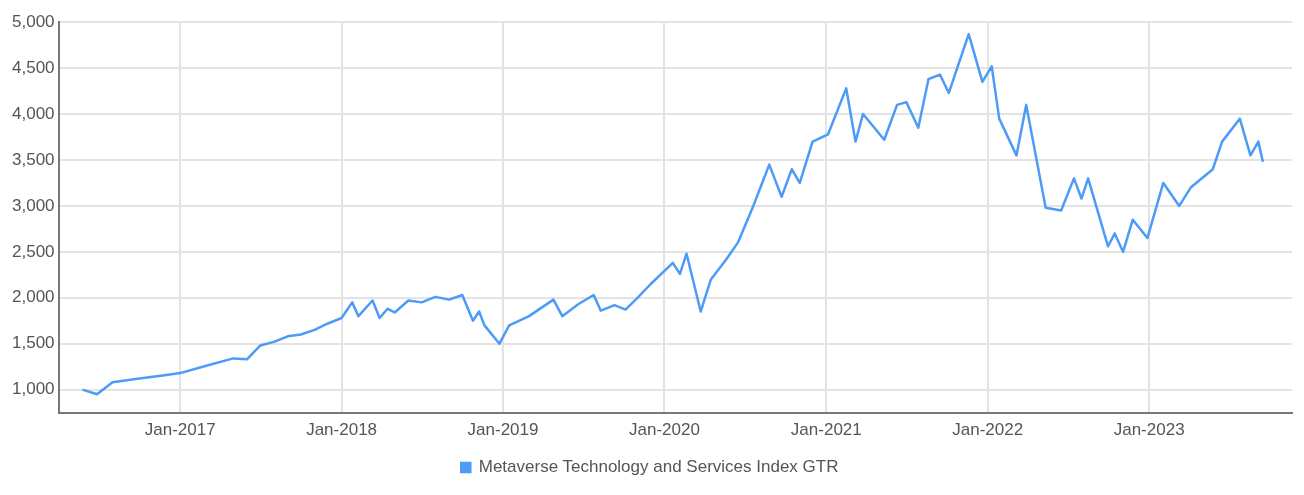 This screenshot has width=1304, height=495. What do you see at coordinates (33, 159) in the screenshot?
I see `y-tick-label: 3,500` at bounding box center [33, 159].